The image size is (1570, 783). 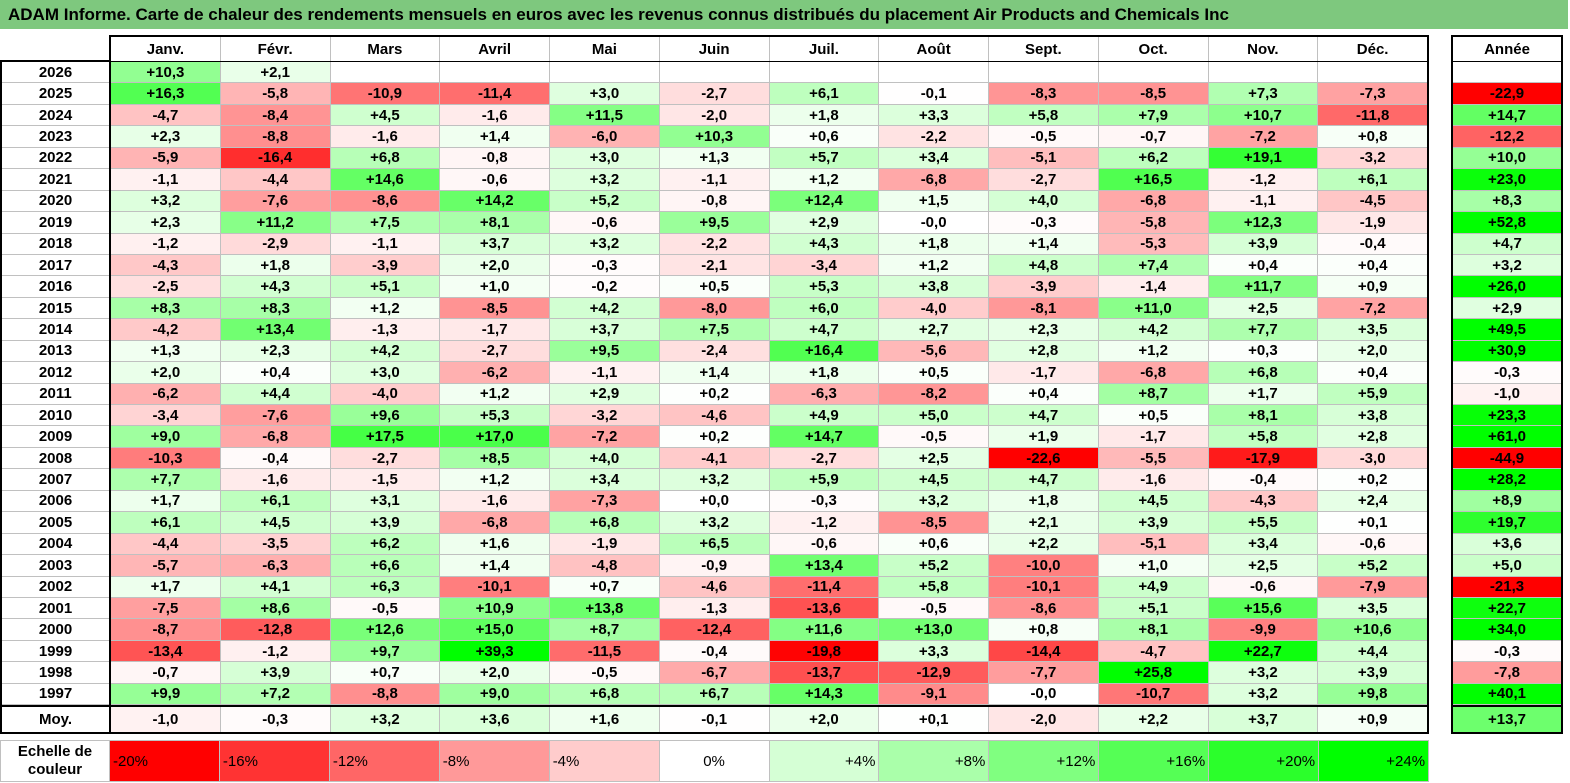 I want to click on cell-2024-oct: +7,9, so click(x=1153, y=115).